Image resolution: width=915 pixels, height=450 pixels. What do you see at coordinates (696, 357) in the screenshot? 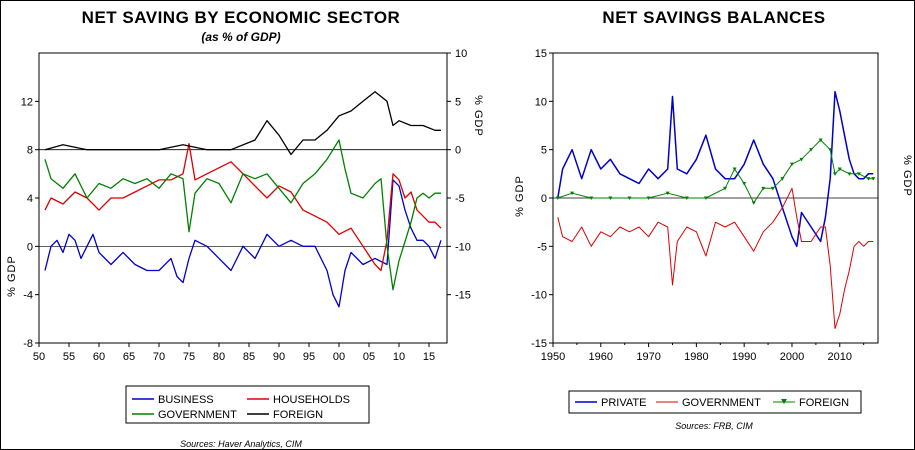
I see `right-x-tick-label: 1980` at bounding box center [696, 357].